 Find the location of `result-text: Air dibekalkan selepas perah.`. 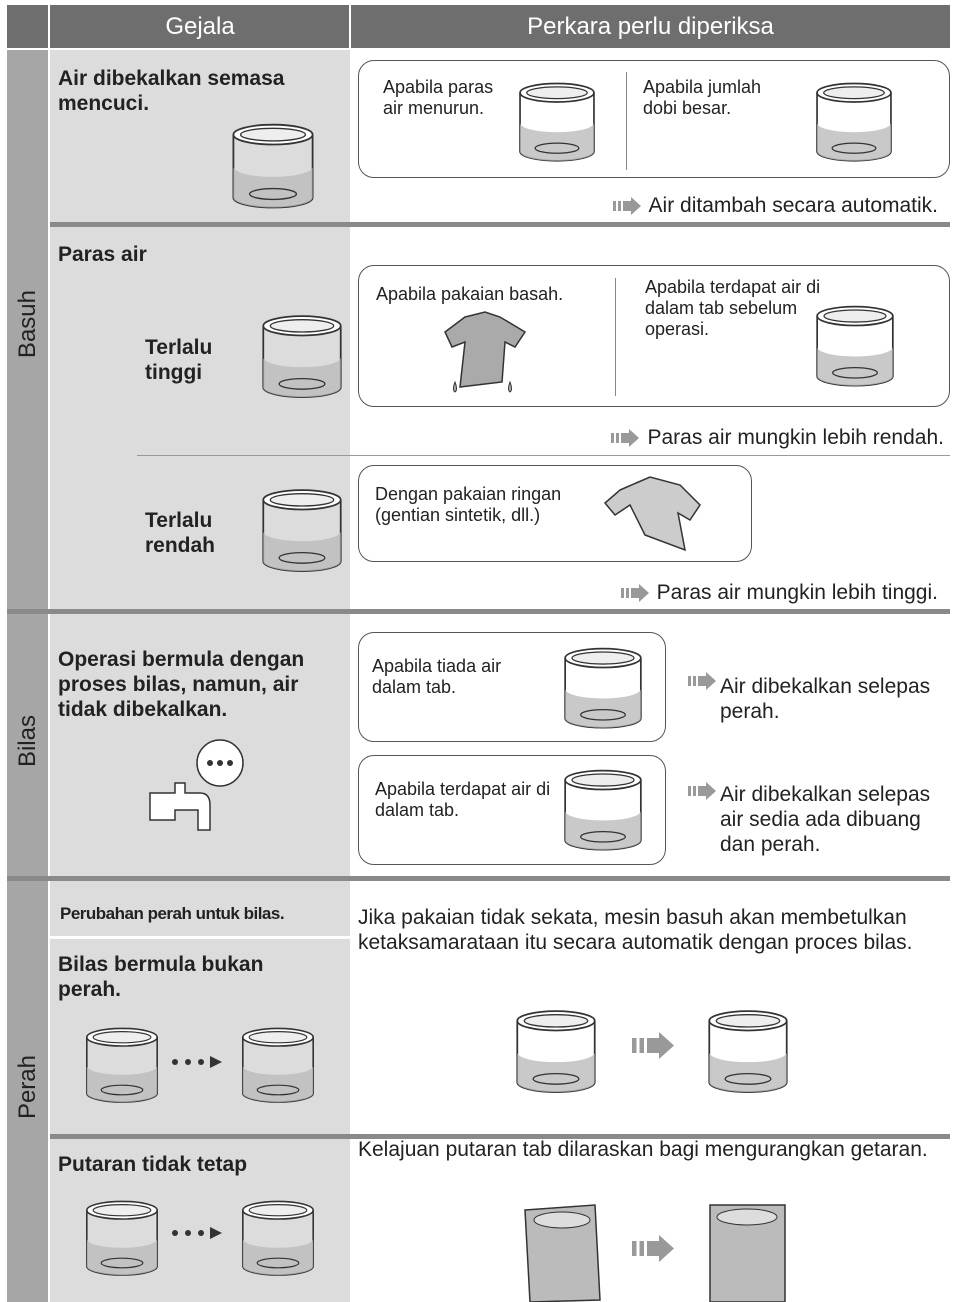

result-text: Air dibekalkan selepas perah. is located at coordinates (825, 699).